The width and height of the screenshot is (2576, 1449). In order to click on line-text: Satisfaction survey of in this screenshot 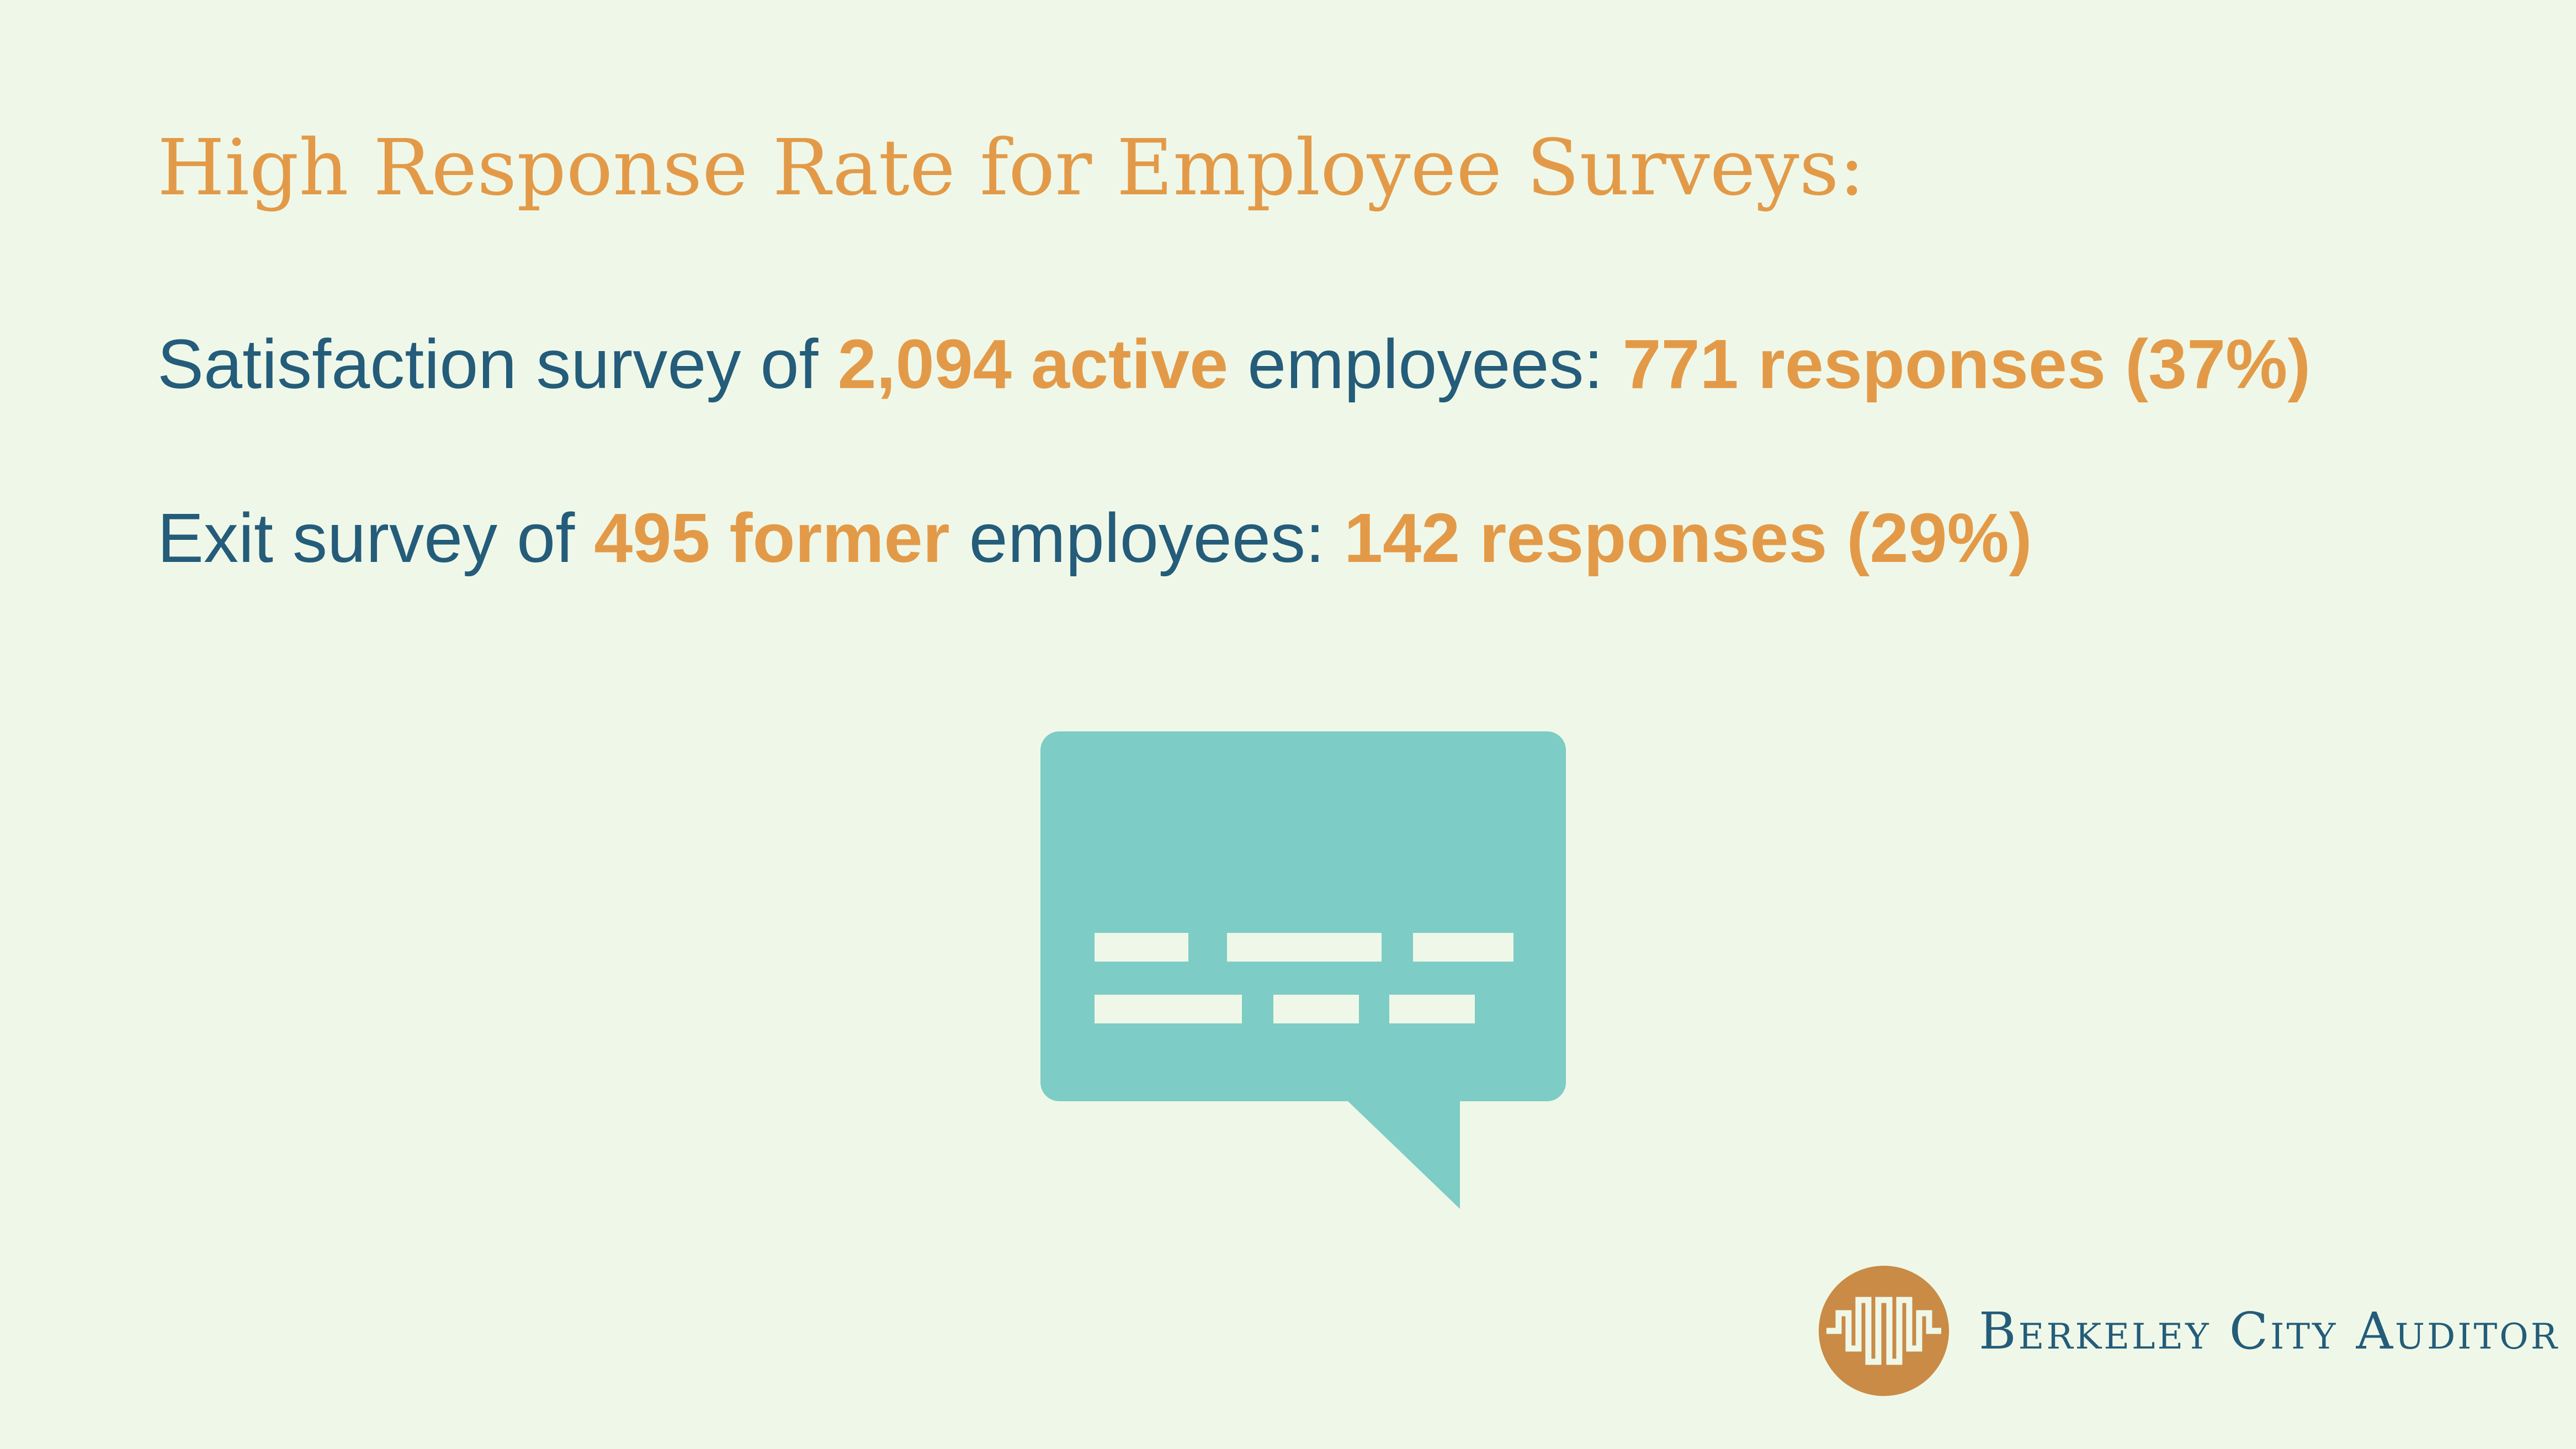, I will do `click(497, 364)`.